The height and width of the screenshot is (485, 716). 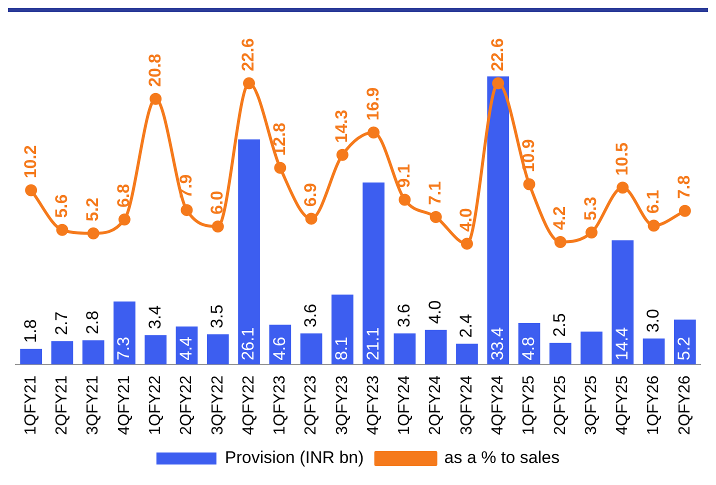 I want to click on x-tick-label: 1QFY22, so click(x=155, y=405).